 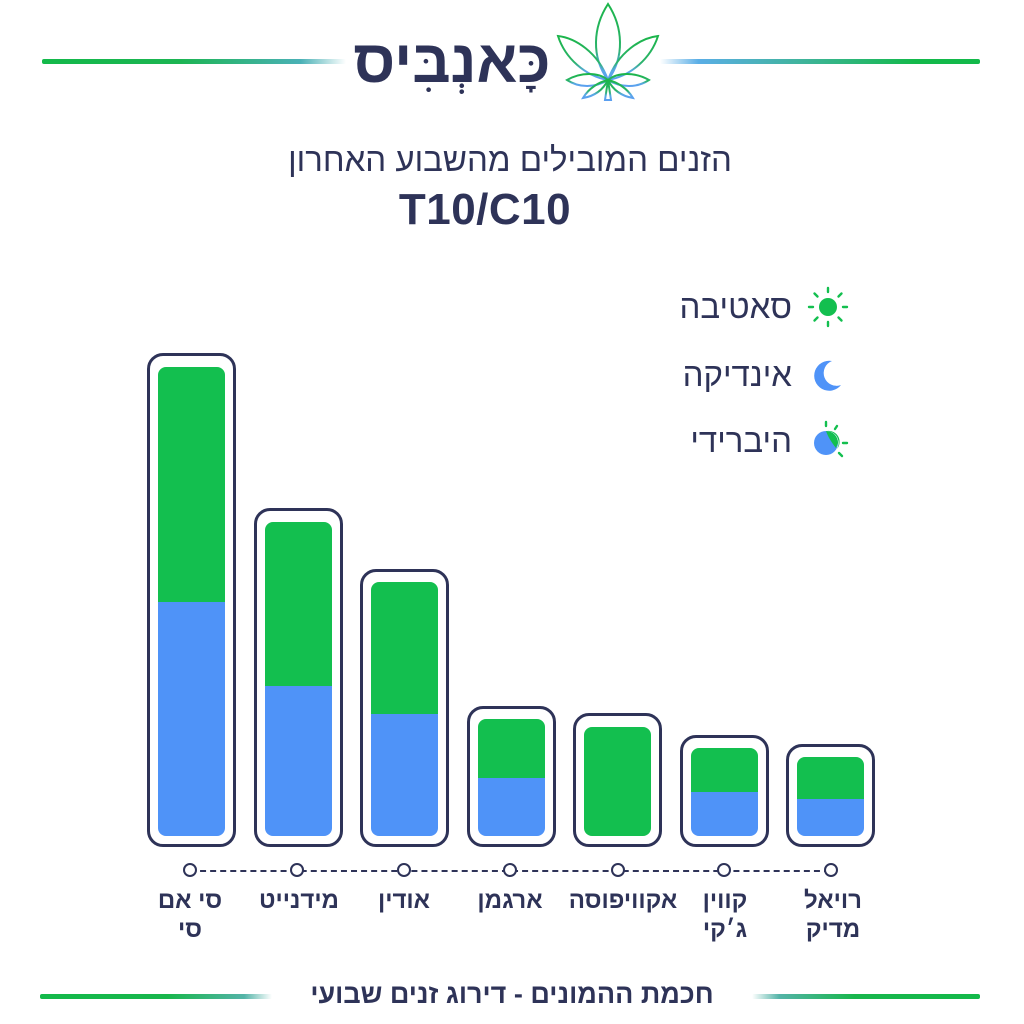 What do you see at coordinates (830, 817) in the screenshot?
I see `bar-7-indica-segment` at bounding box center [830, 817].